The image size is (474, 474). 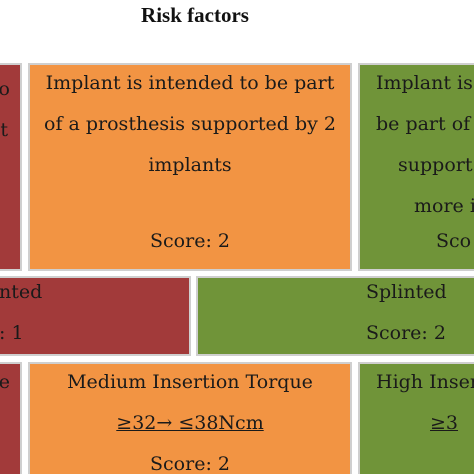 What do you see at coordinates (5, 383) in the screenshot?
I see `row3-left-label: e` at bounding box center [5, 383].